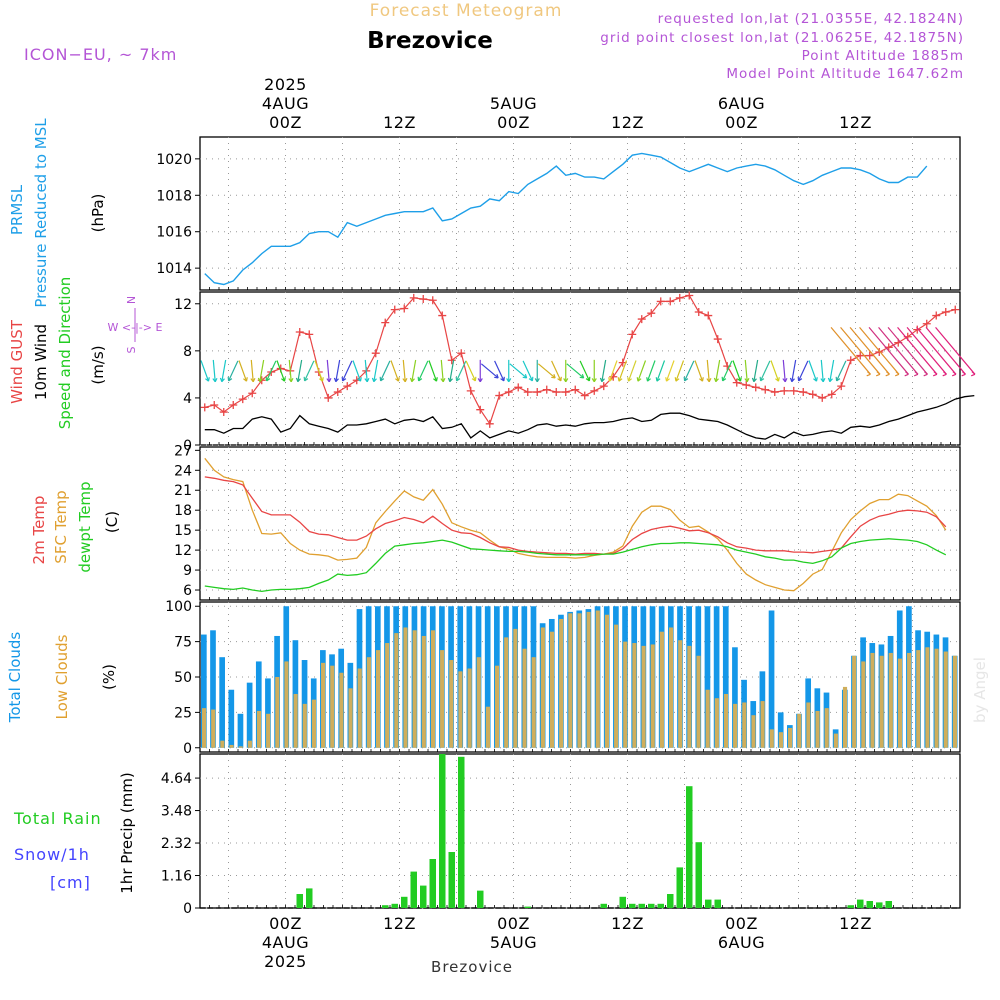 This screenshot has width=1000, height=1000. Describe the element at coordinates (62, 676) in the screenshot. I see `low-clouds-title: Low Clouds` at that location.